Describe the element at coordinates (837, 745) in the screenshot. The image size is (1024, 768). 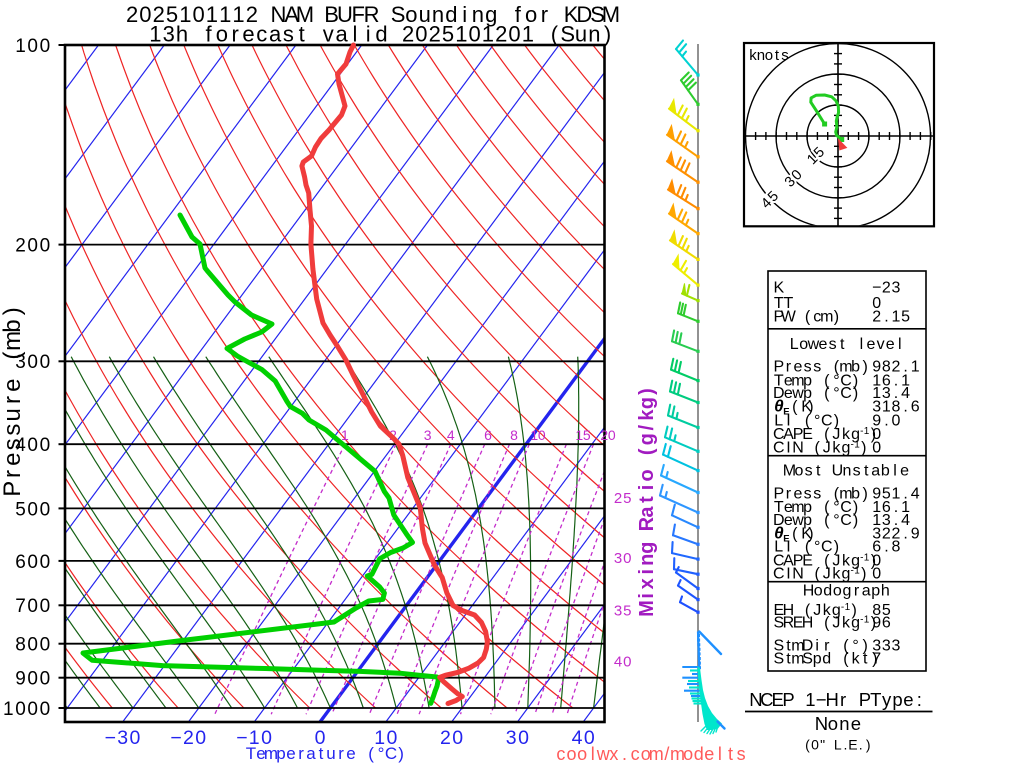
I see `svg-text: (0" L.E.)` at that location.